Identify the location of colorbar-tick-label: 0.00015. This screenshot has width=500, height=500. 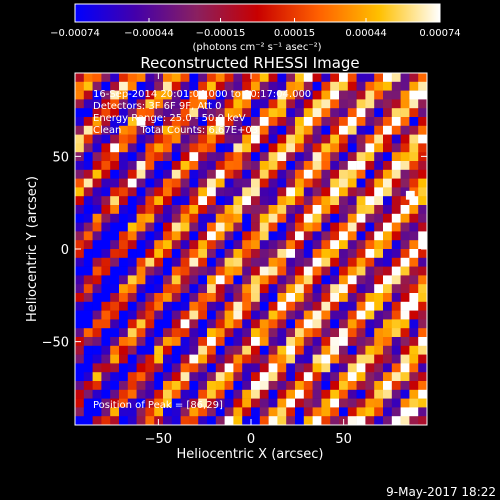
(294, 33).